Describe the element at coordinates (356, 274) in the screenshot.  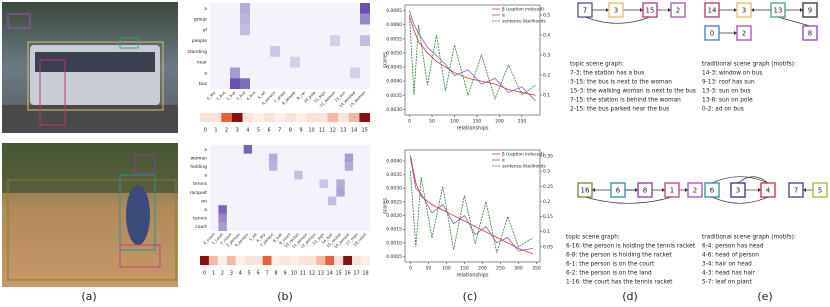
I see `bar-label: 17` at that location.